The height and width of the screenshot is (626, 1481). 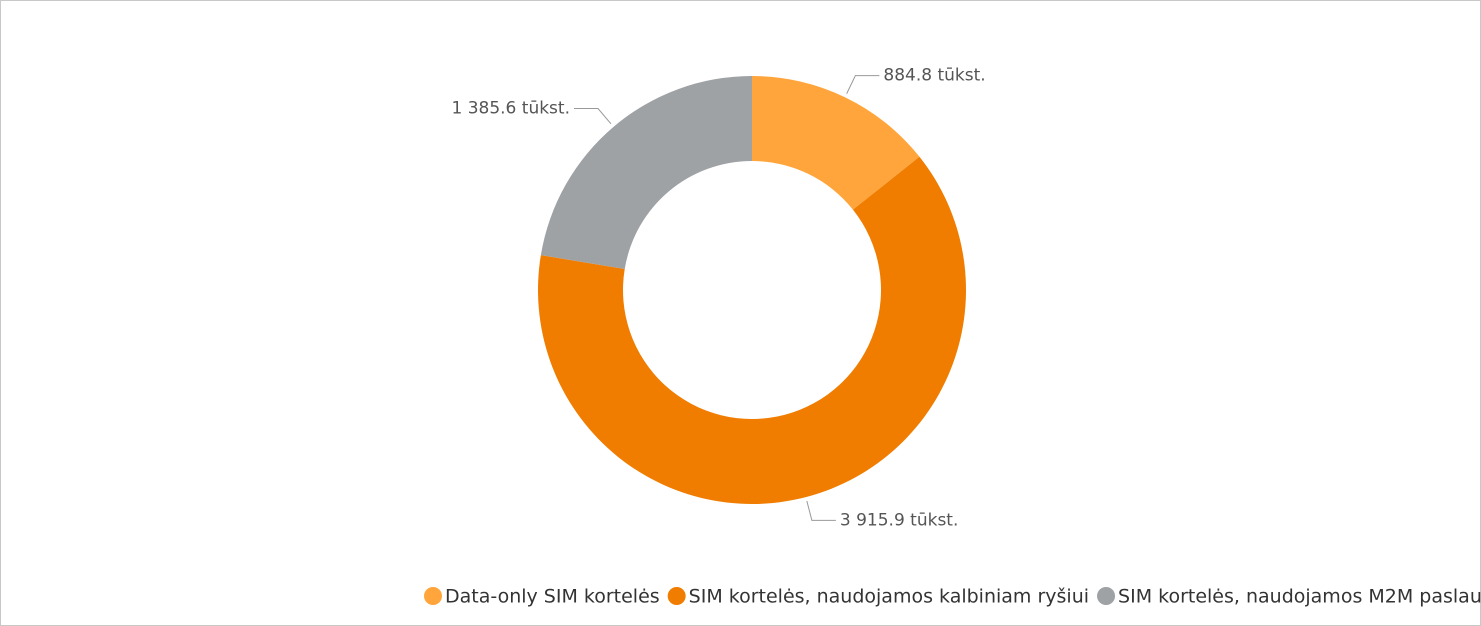 I want to click on data-label: 884.8 tūkst., so click(x=934, y=76).